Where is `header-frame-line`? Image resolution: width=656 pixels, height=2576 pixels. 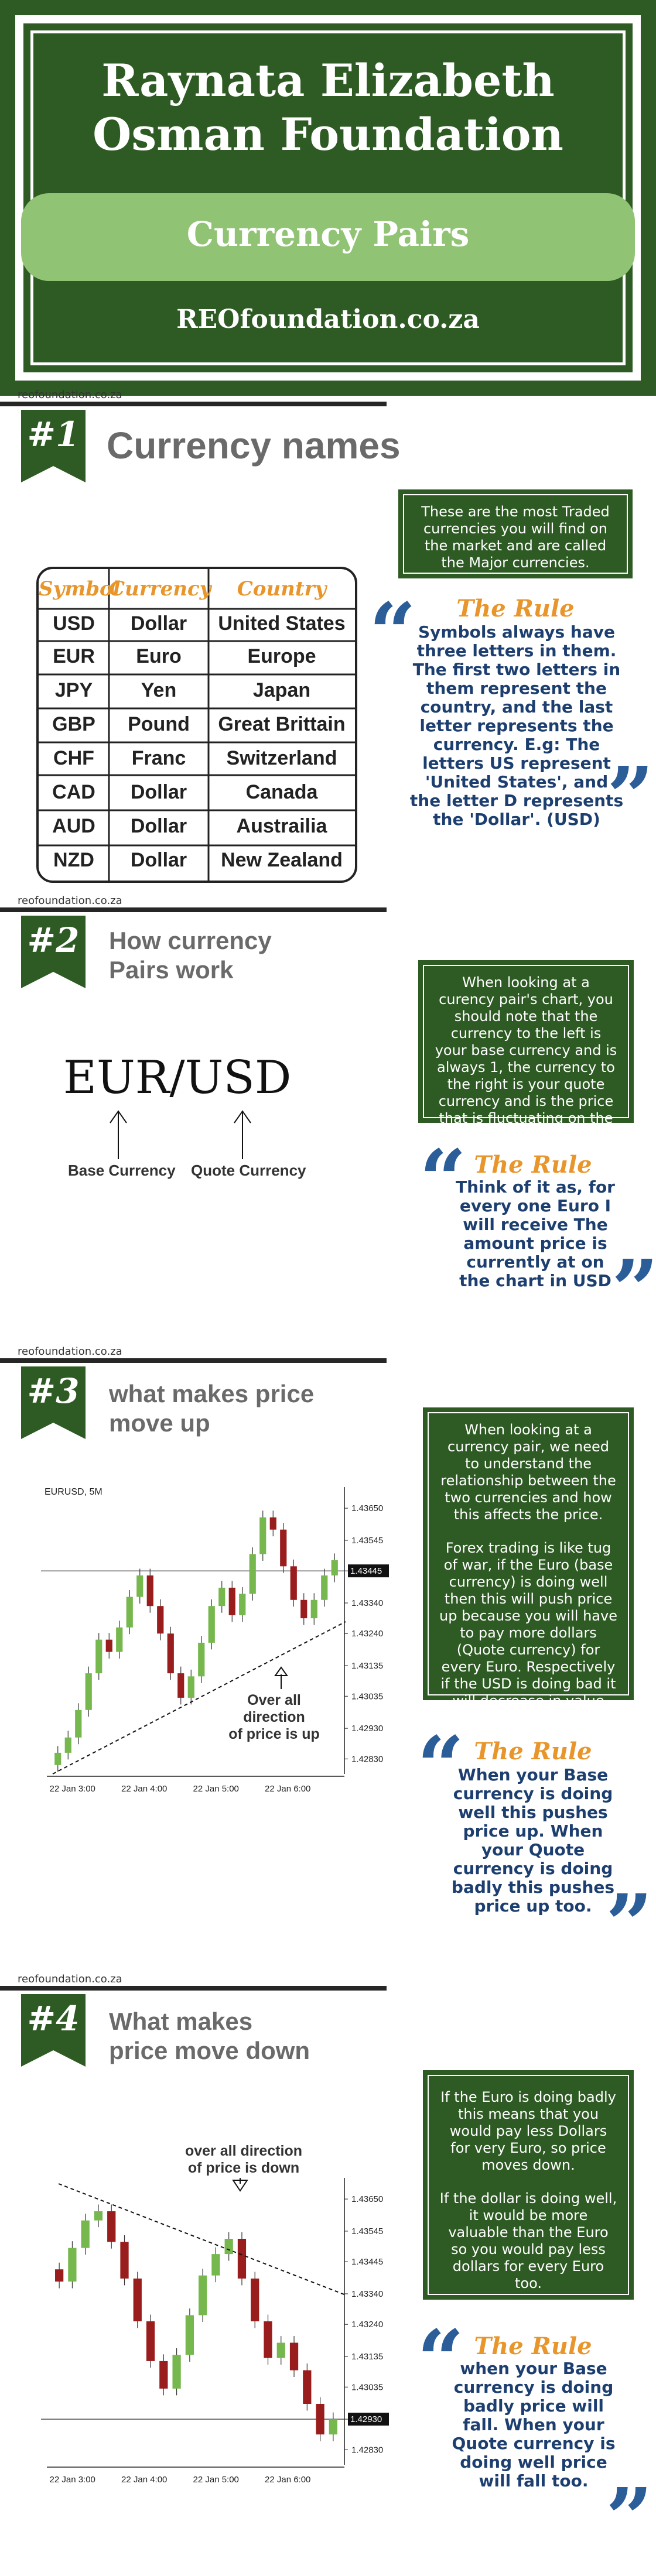
header-frame-line is located at coordinates (328, 197).